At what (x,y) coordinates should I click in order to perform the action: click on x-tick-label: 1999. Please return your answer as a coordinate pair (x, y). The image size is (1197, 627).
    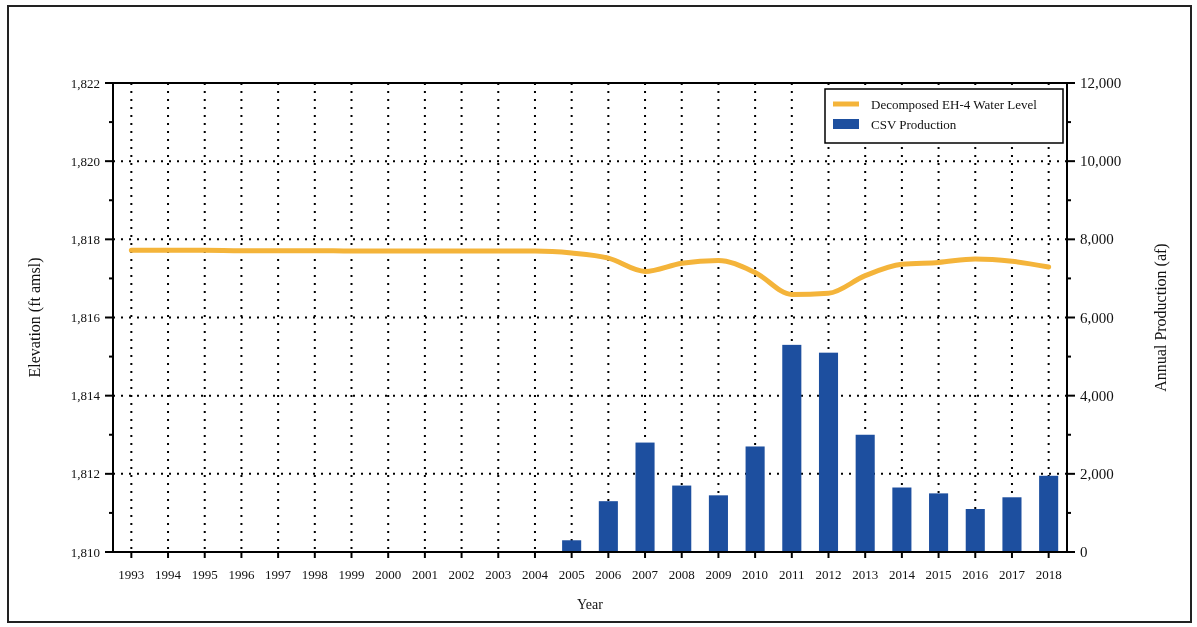
    Looking at the image, I should click on (351, 574).